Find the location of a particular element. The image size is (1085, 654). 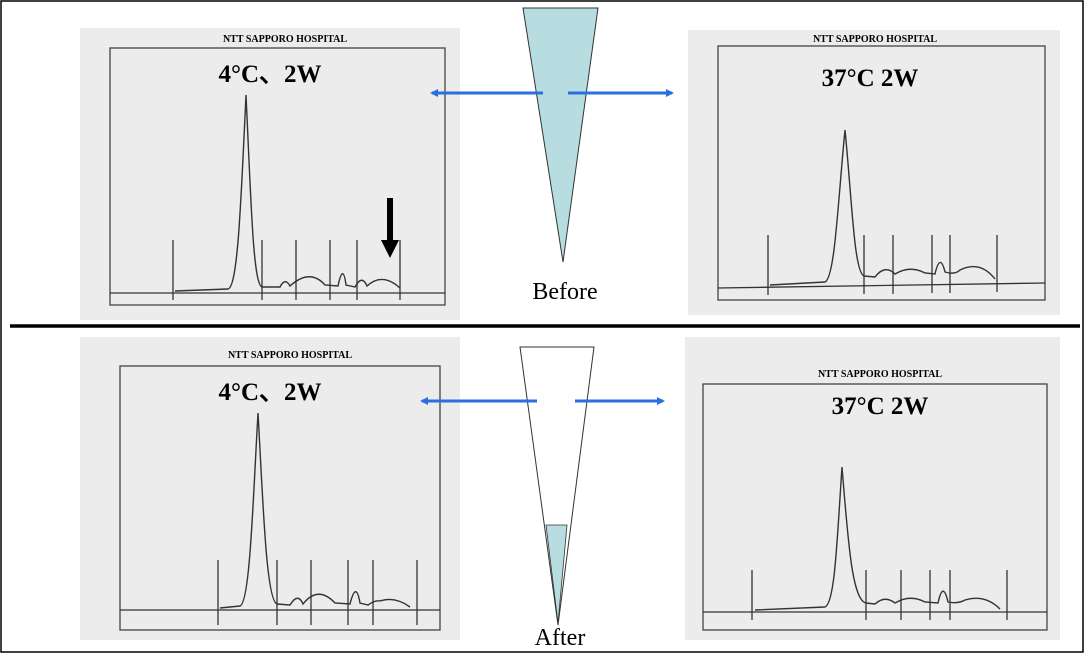

baseline is located at coordinates (881, 285).